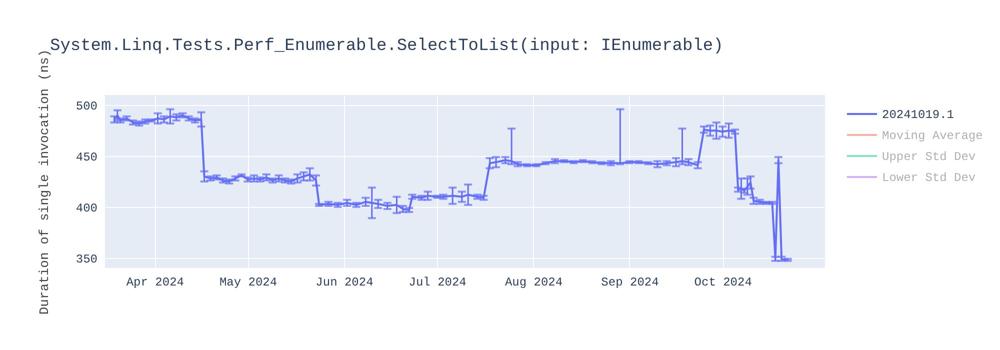  What do you see at coordinates (918, 115) in the screenshot?
I see `legend-label: 20241019.1` at bounding box center [918, 115].